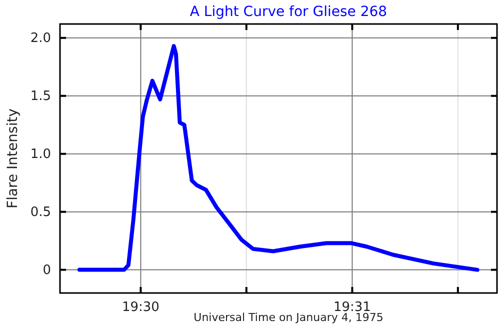 The height and width of the screenshot is (325, 500). Describe the element at coordinates (40, 38) in the screenshot. I see `y-tick-label: 2.0` at that location.